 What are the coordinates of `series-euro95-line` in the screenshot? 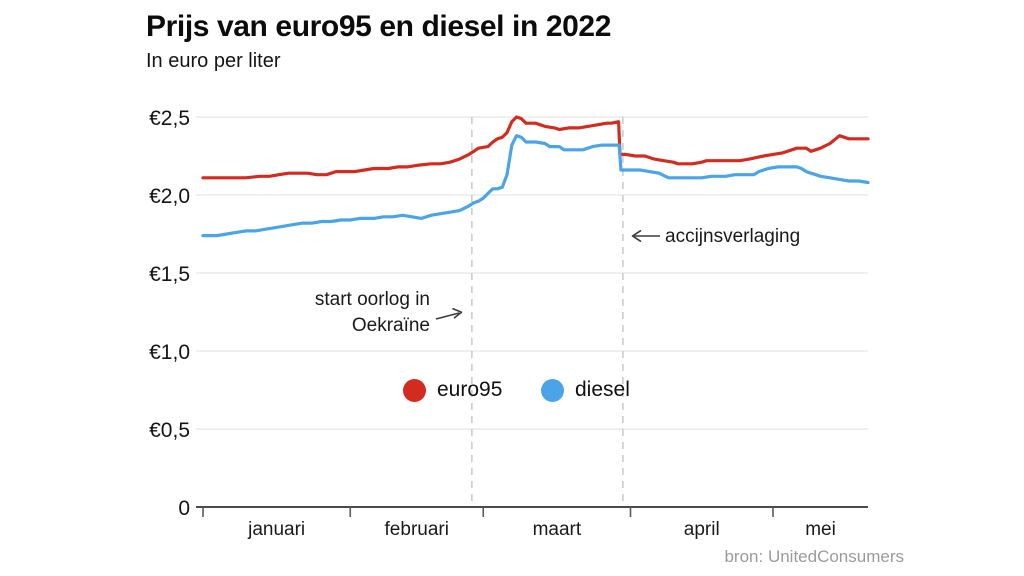 It's located at (535, 147).